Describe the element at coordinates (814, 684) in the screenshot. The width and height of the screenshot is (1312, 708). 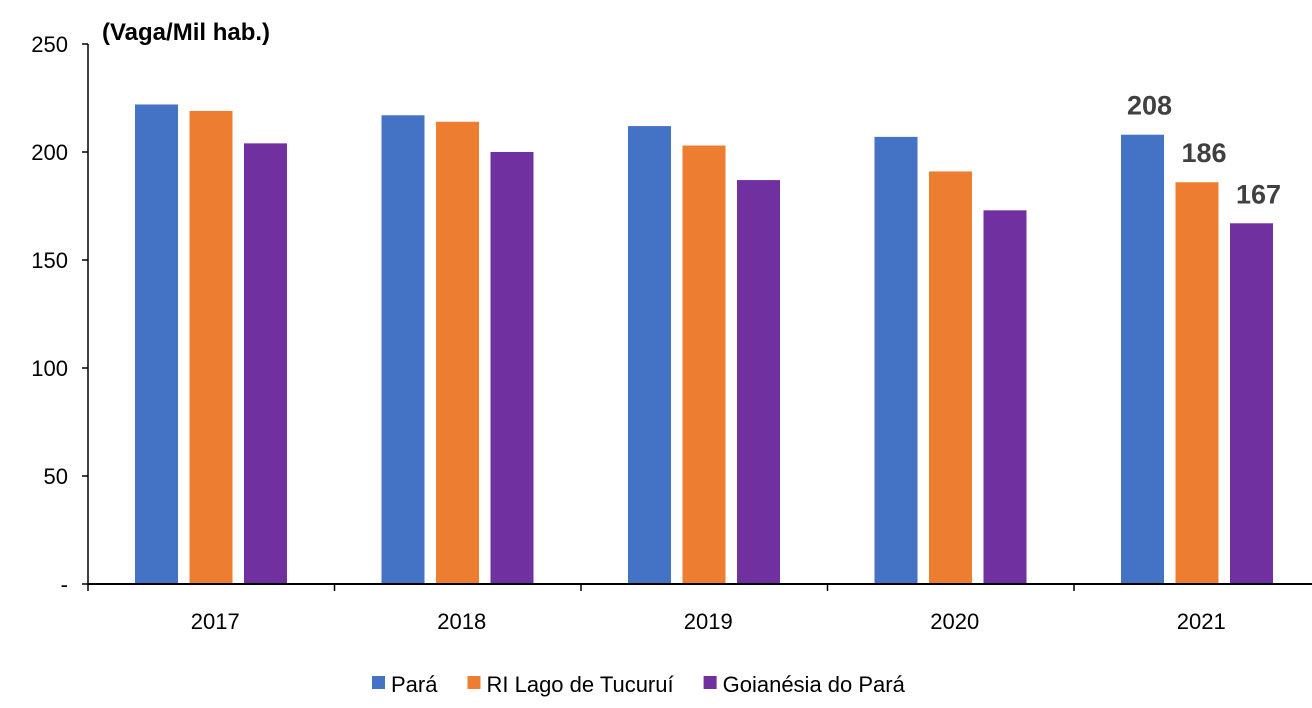
I see `legend-label: Goianésia do Pará` at that location.